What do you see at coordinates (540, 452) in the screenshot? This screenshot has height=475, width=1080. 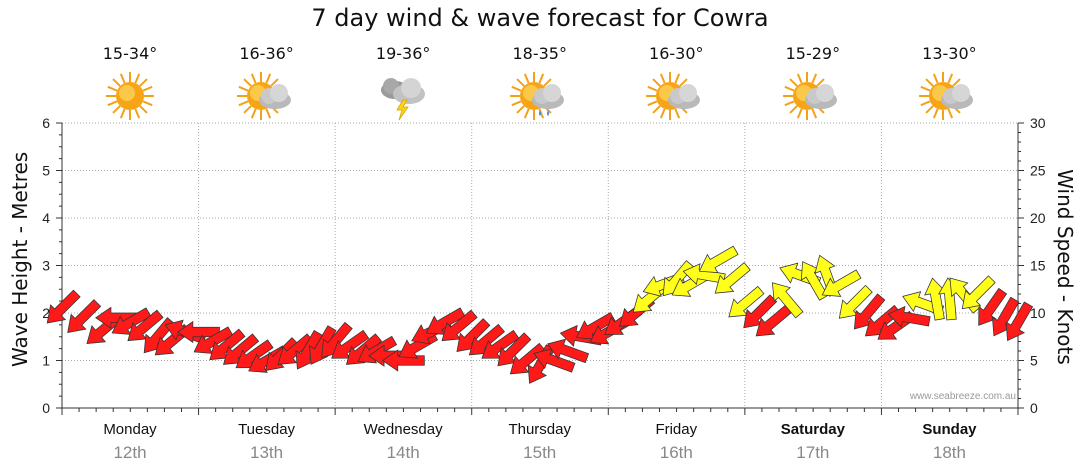 I see `day-date-thursday: 15th` at bounding box center [540, 452].